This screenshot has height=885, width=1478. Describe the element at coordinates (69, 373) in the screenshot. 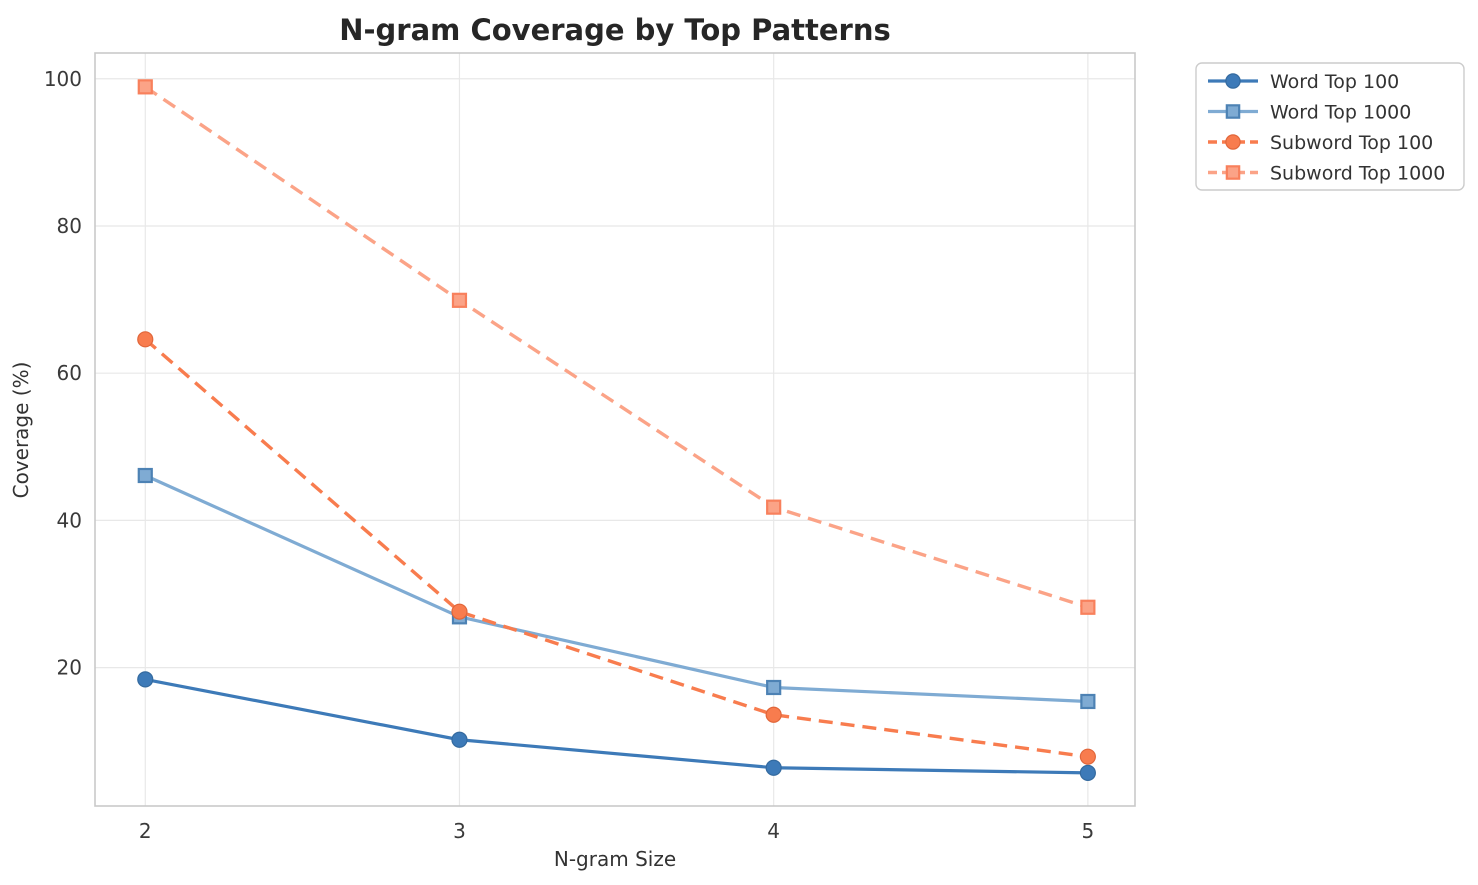

I see `y-tick-label: 60` at that location.